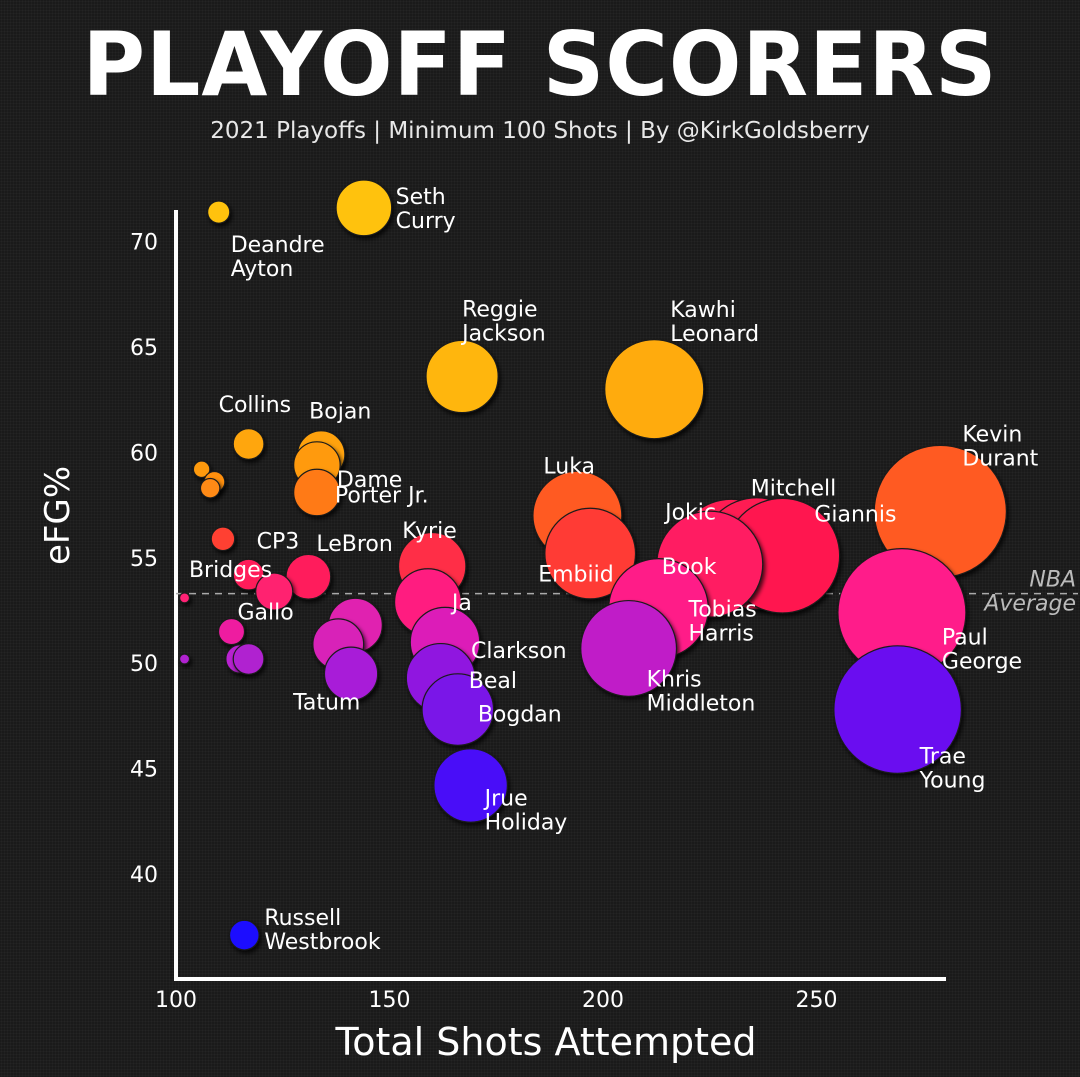  What do you see at coordinates (322, 942) in the screenshot?
I see `point-label: Westbrook` at bounding box center [322, 942].